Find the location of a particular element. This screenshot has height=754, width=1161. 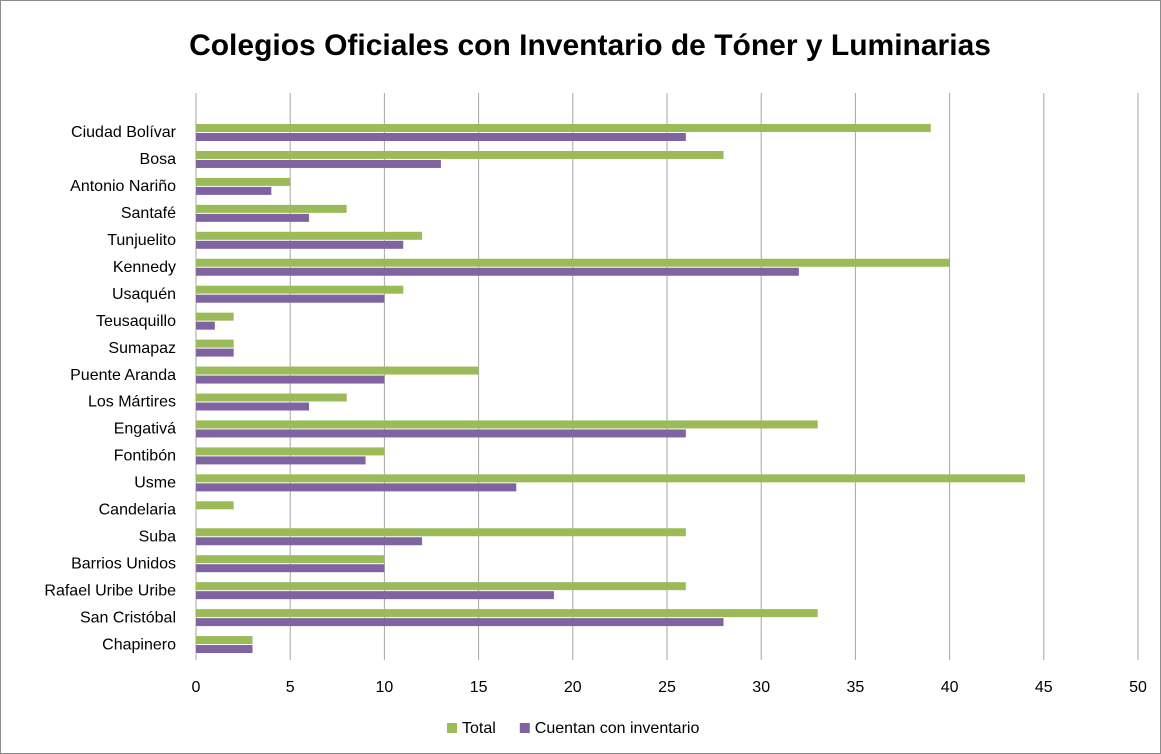

x-tick-label: 5 is located at coordinates (290, 687).